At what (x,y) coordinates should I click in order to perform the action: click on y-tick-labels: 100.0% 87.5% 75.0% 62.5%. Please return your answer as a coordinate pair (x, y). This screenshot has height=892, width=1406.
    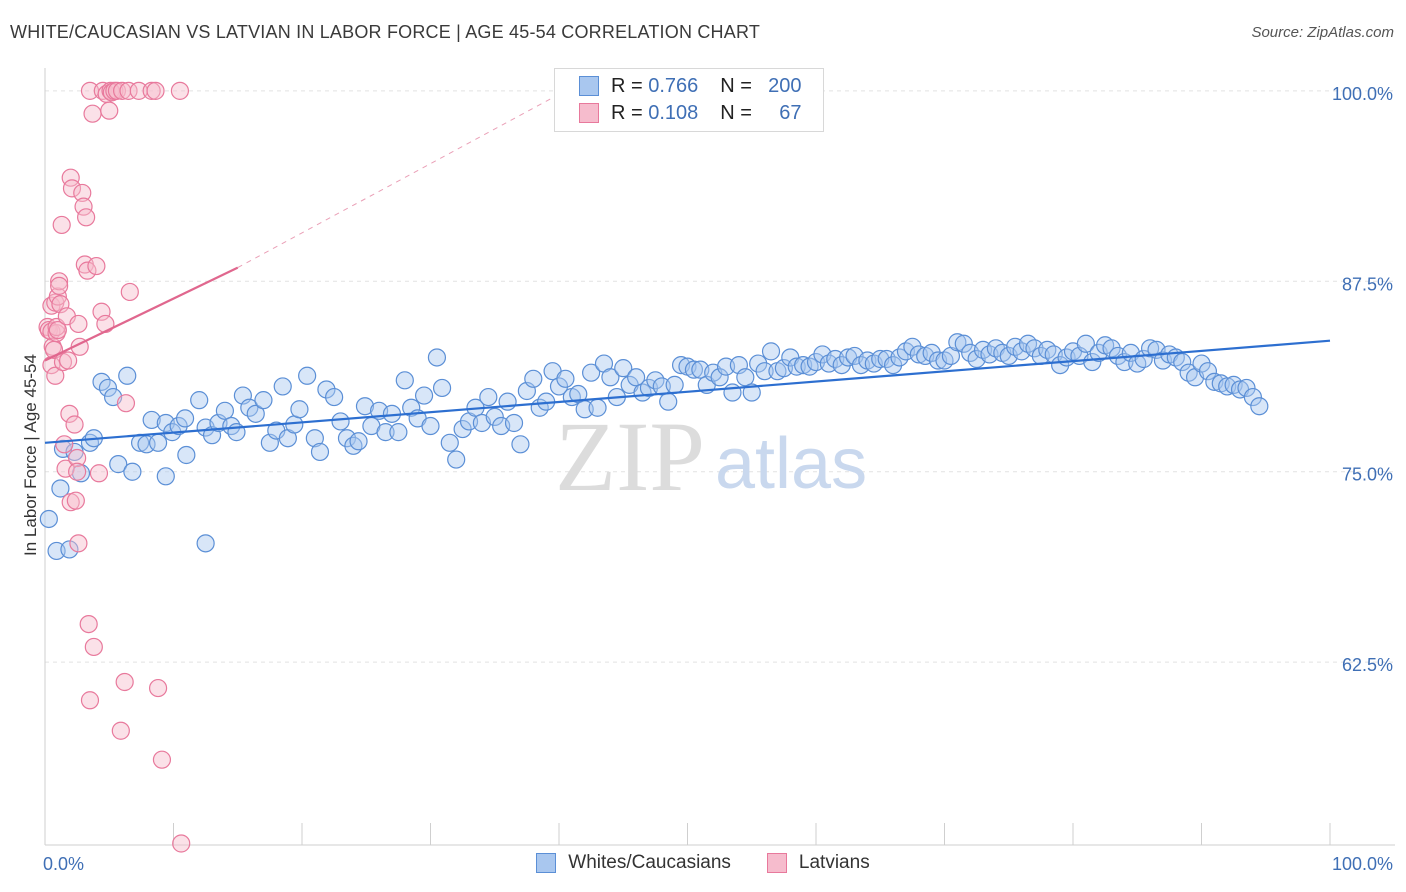
    Looking at the image, I should click on (1362, 379).